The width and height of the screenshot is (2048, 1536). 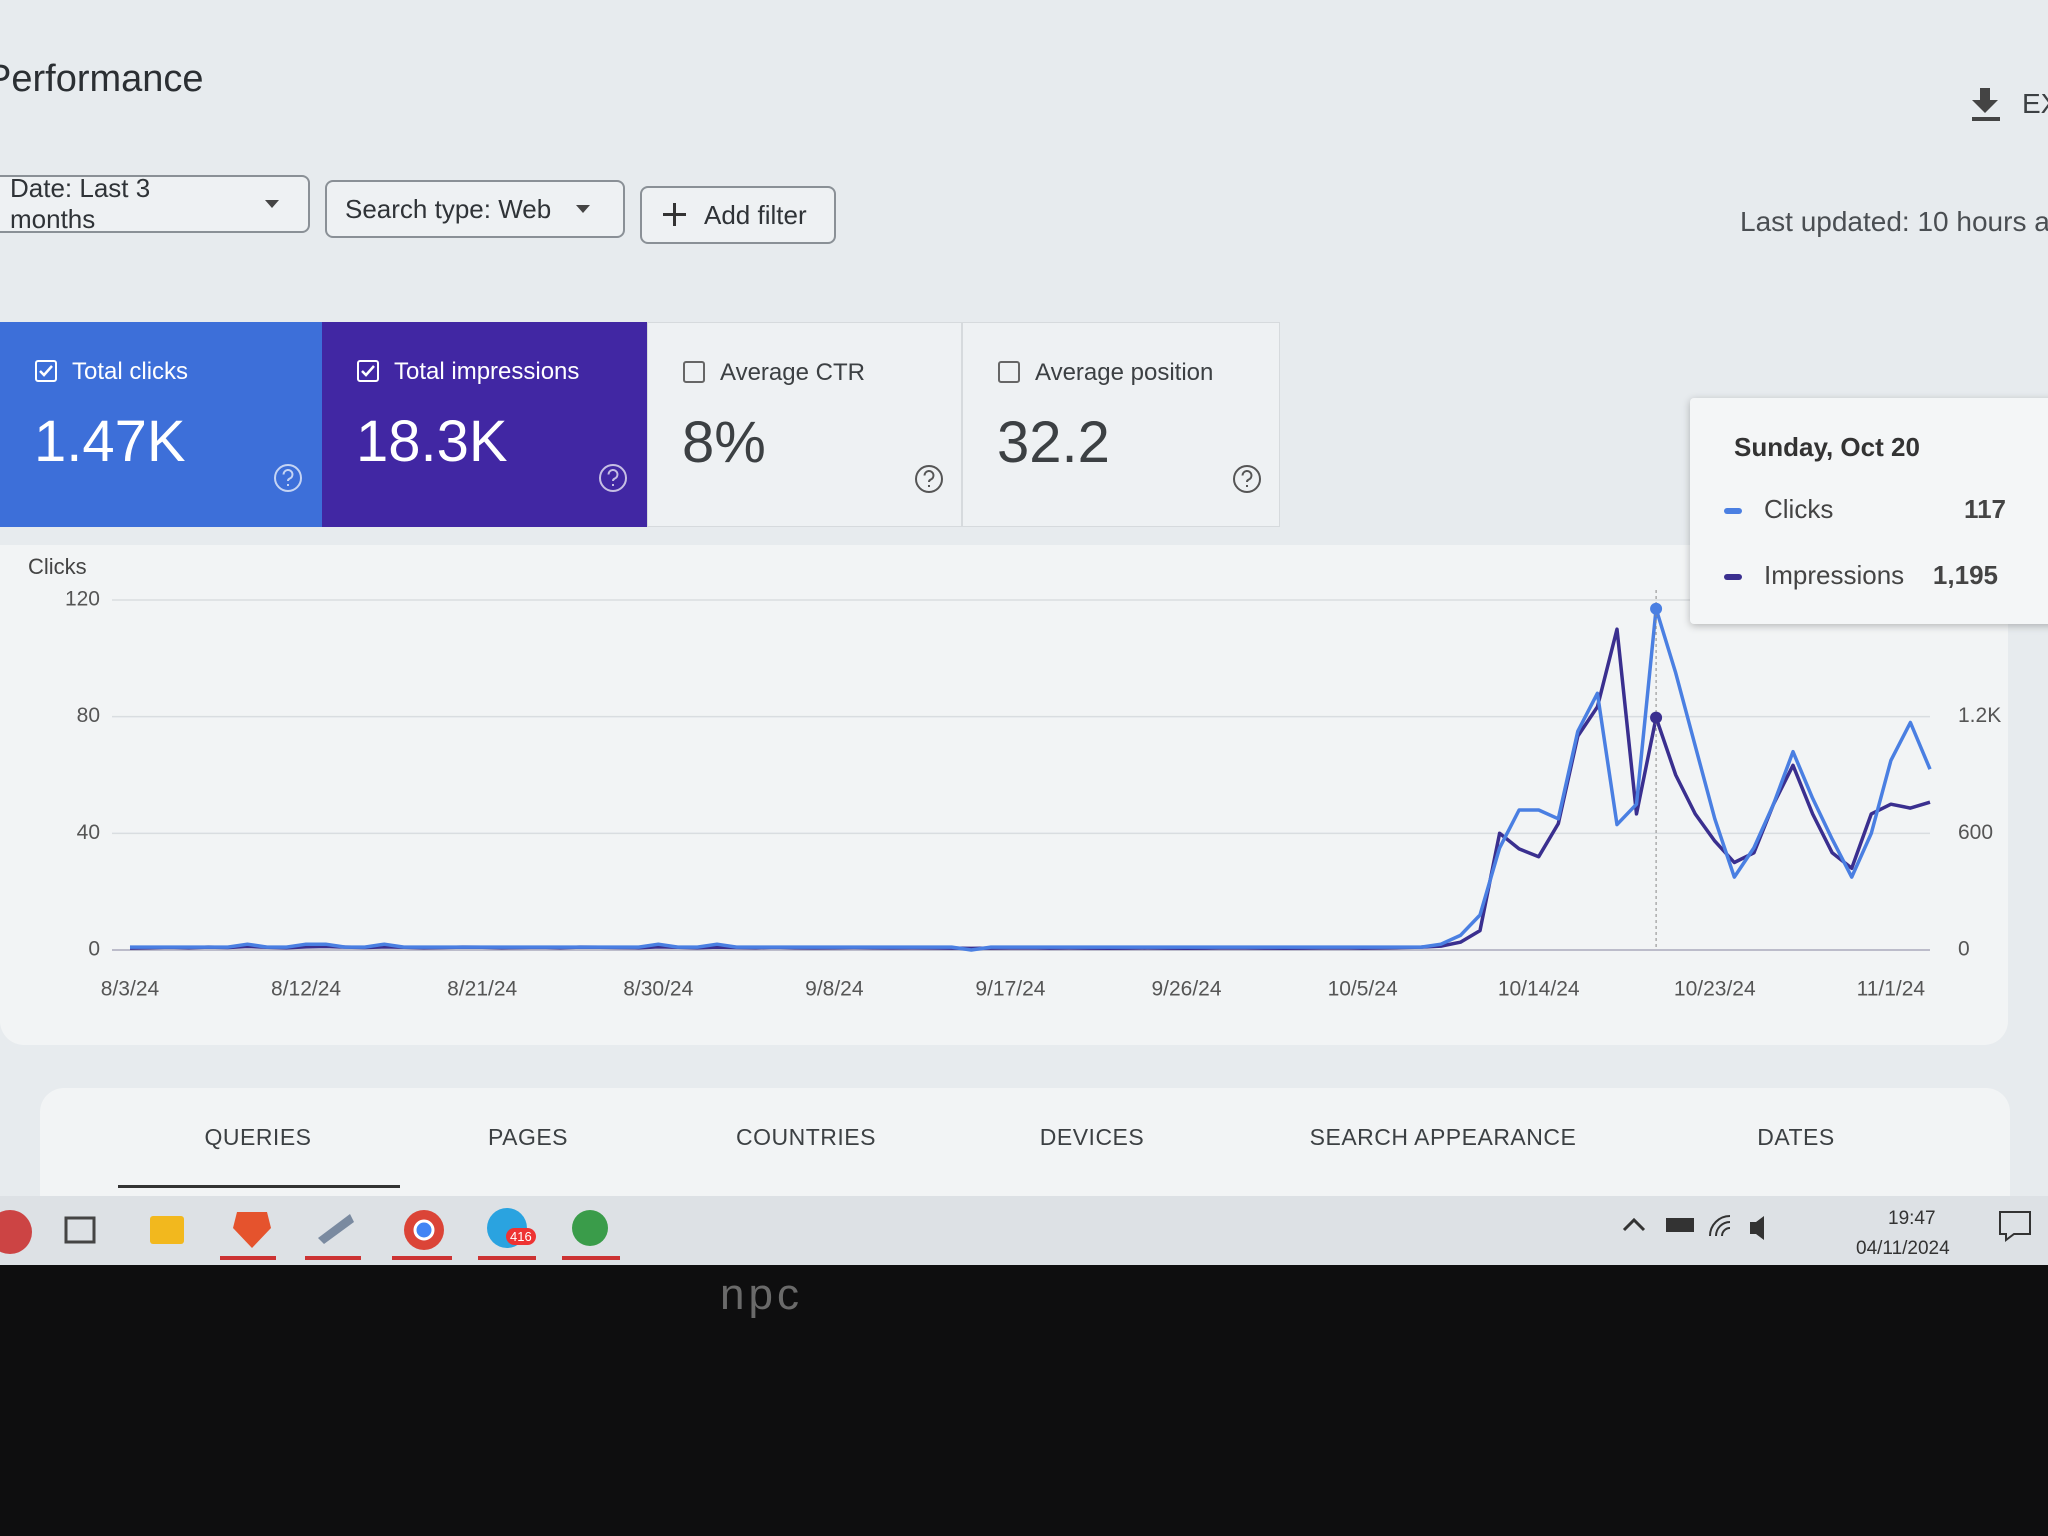 I want to click on export-button: EX, so click(x=2035, y=103).